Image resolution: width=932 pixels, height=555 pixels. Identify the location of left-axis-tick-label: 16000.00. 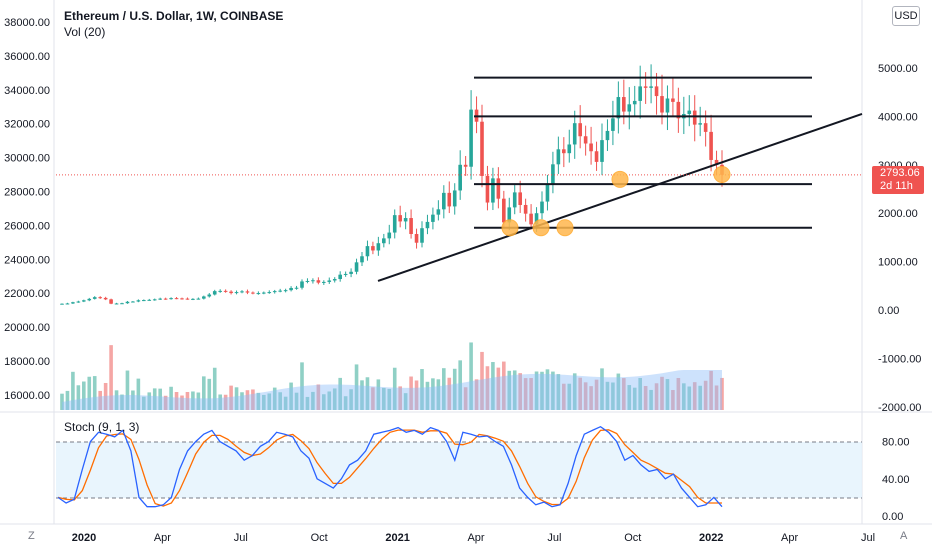
(27, 396).